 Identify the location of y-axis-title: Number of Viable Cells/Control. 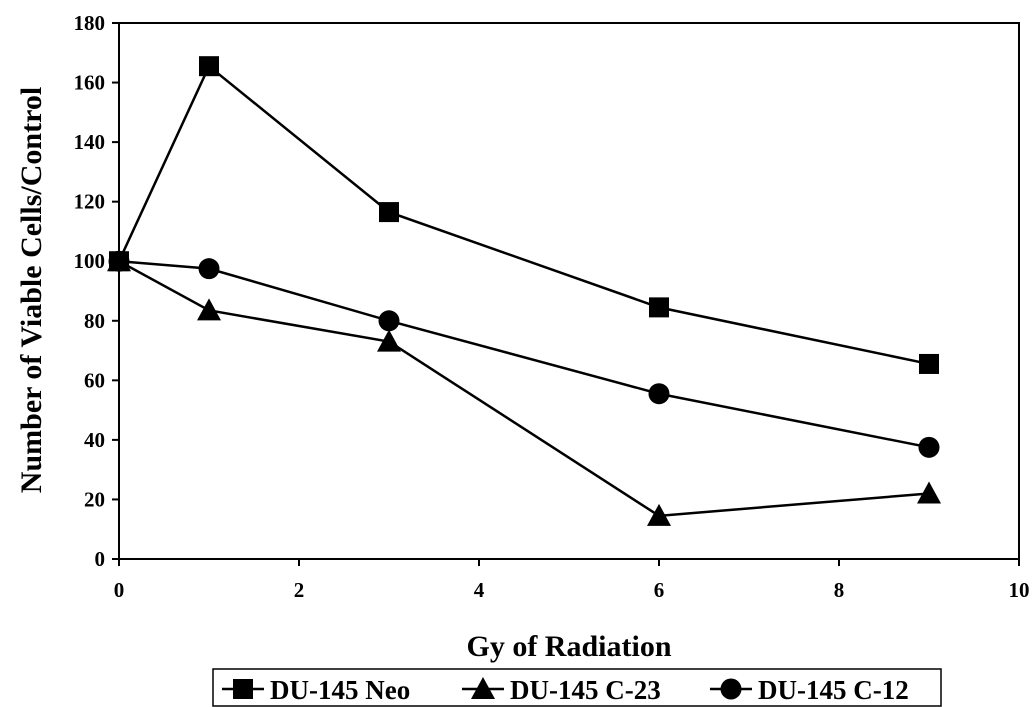
(31, 290).